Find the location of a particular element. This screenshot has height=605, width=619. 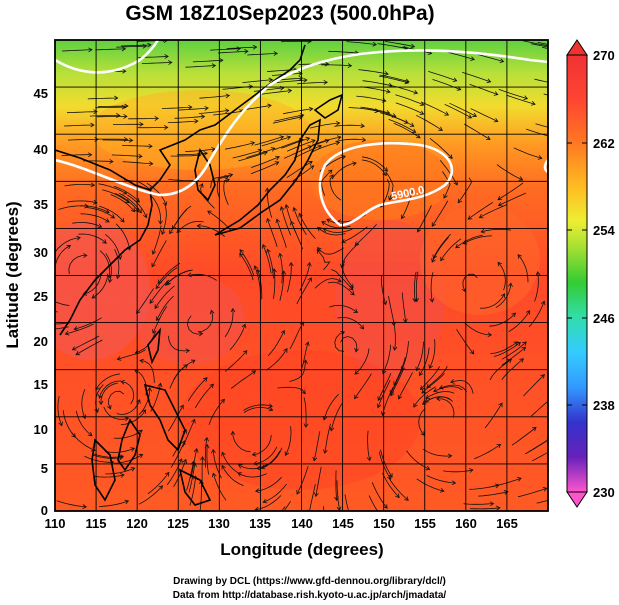

y-tick-label: 10 is located at coordinates (41, 429).